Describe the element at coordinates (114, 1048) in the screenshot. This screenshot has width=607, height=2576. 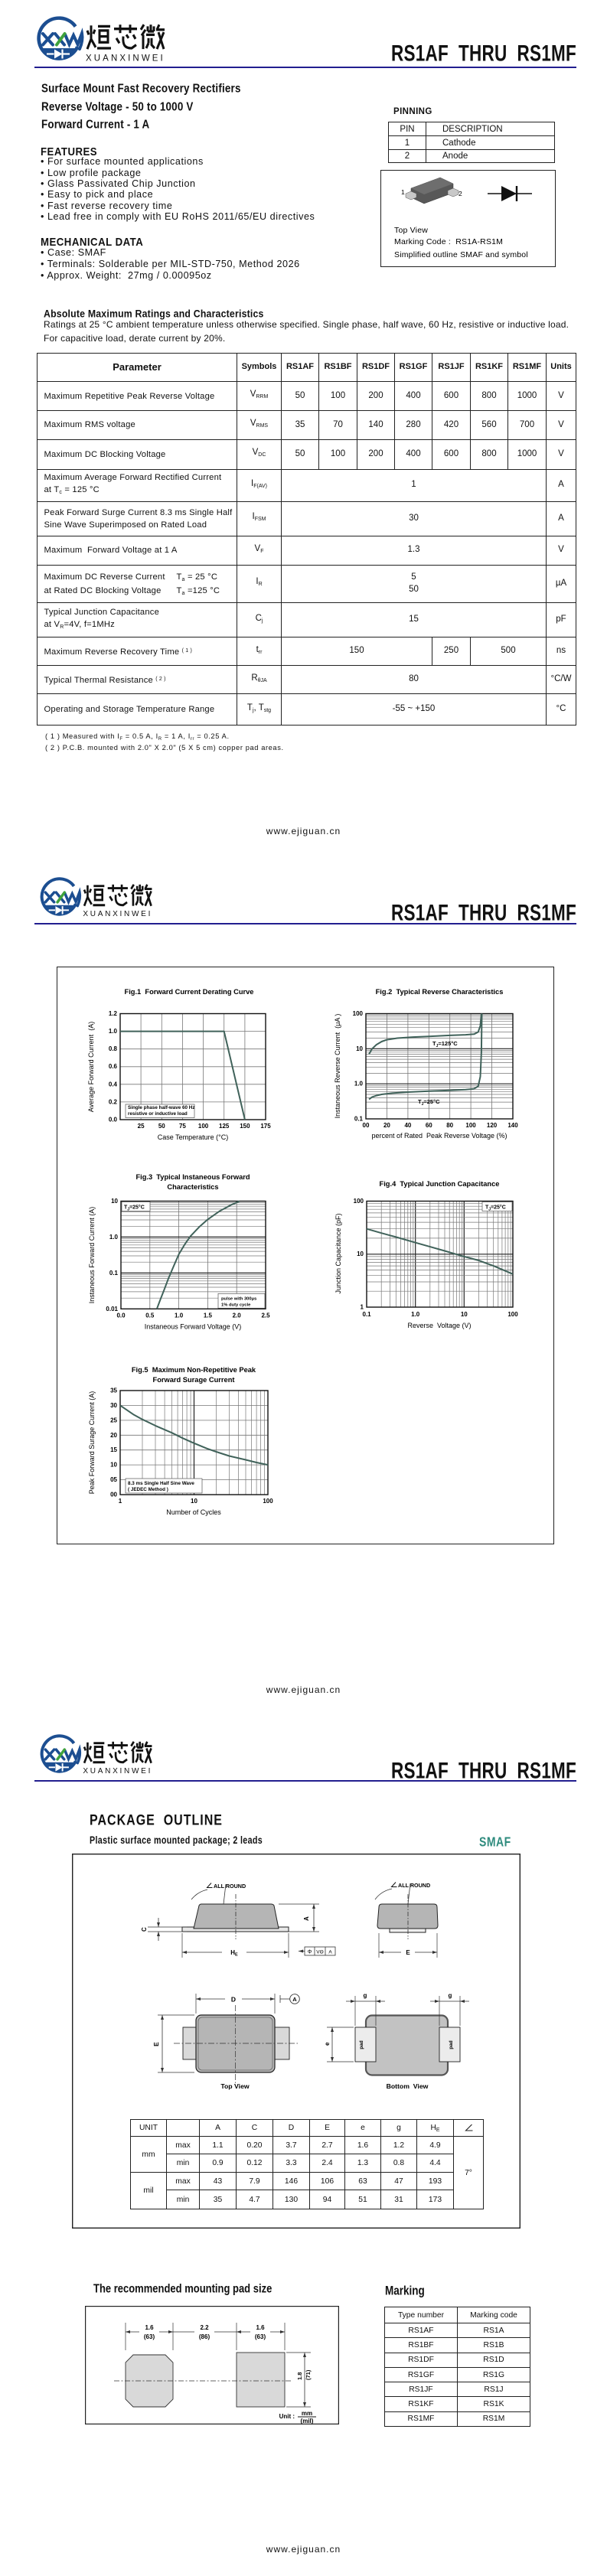
I see `svg-text: 0.8` at that location.